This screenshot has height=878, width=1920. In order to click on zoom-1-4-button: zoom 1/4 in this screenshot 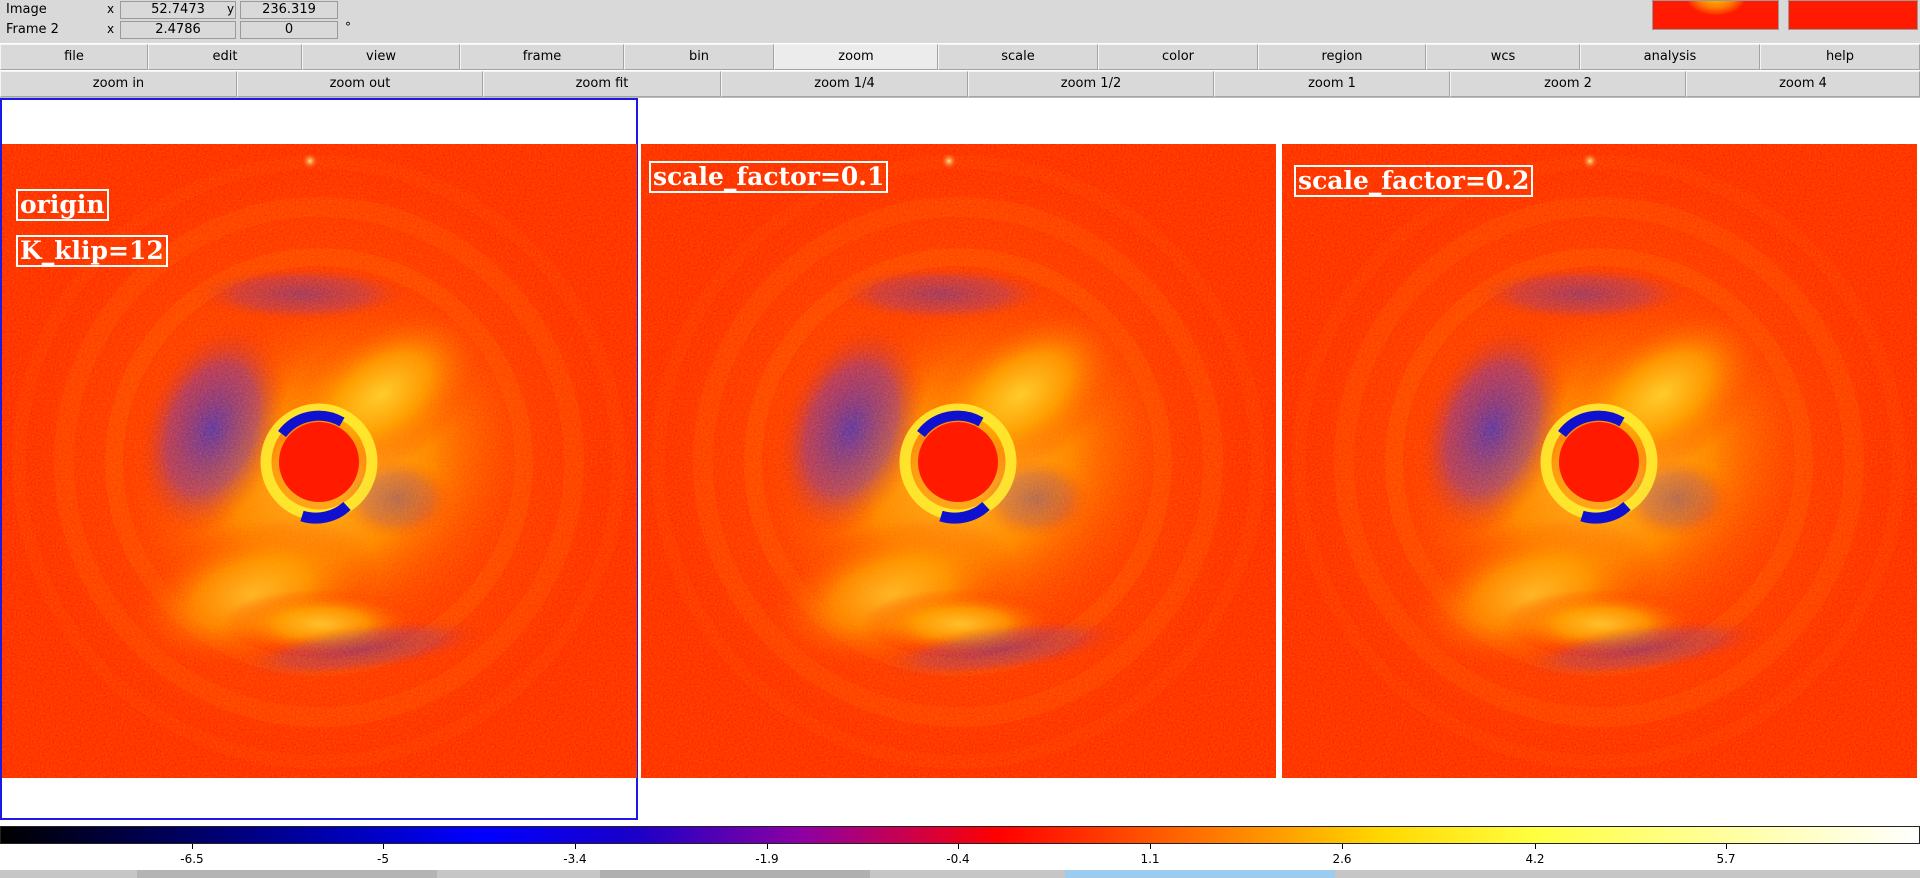, I will do `click(844, 84)`.